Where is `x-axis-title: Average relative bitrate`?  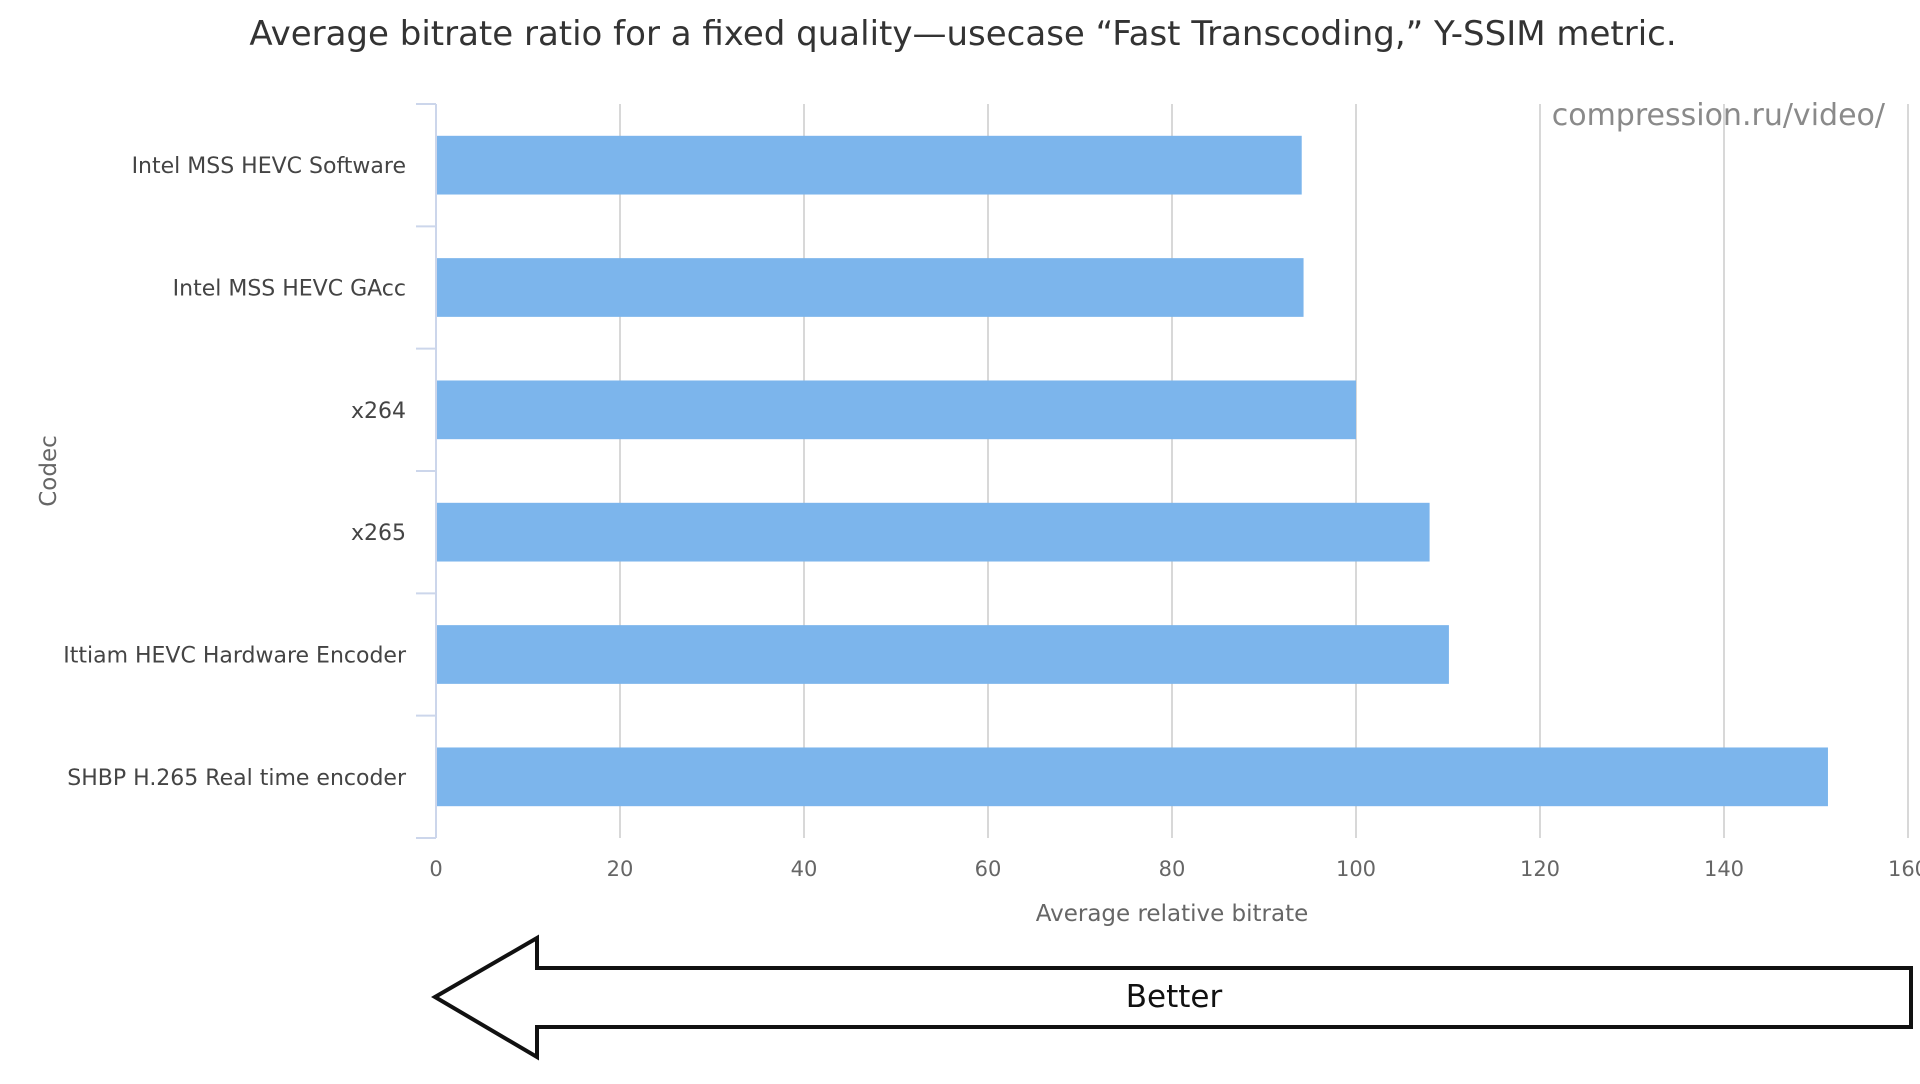 x-axis-title: Average relative bitrate is located at coordinates (1172, 914).